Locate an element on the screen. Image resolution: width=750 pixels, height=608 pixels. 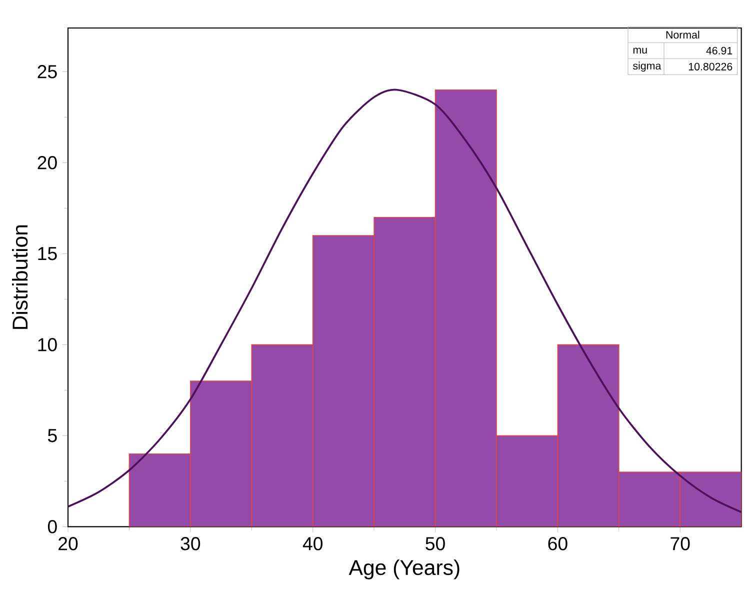
x-tick-label: 40 is located at coordinates (312, 543).